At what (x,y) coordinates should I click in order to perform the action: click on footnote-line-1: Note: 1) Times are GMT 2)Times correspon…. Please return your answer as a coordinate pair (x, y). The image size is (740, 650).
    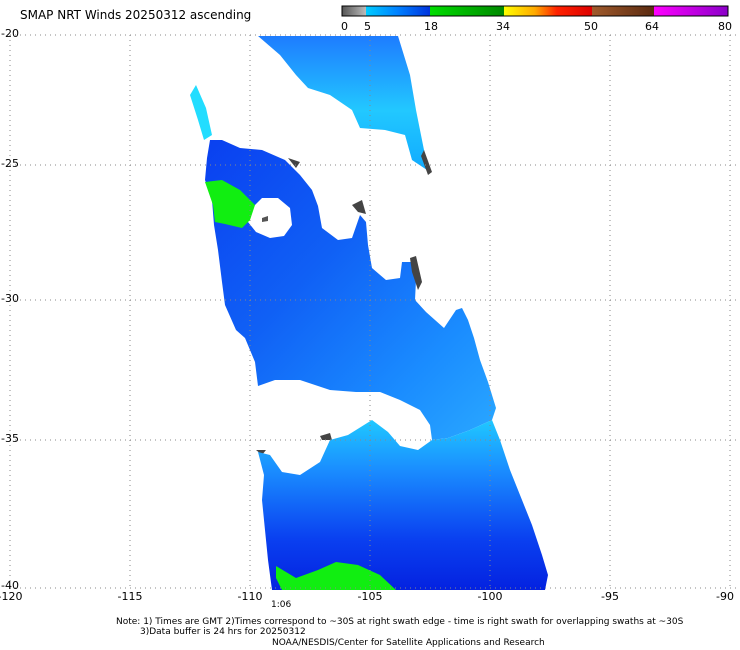
    Looking at the image, I should click on (399, 622).